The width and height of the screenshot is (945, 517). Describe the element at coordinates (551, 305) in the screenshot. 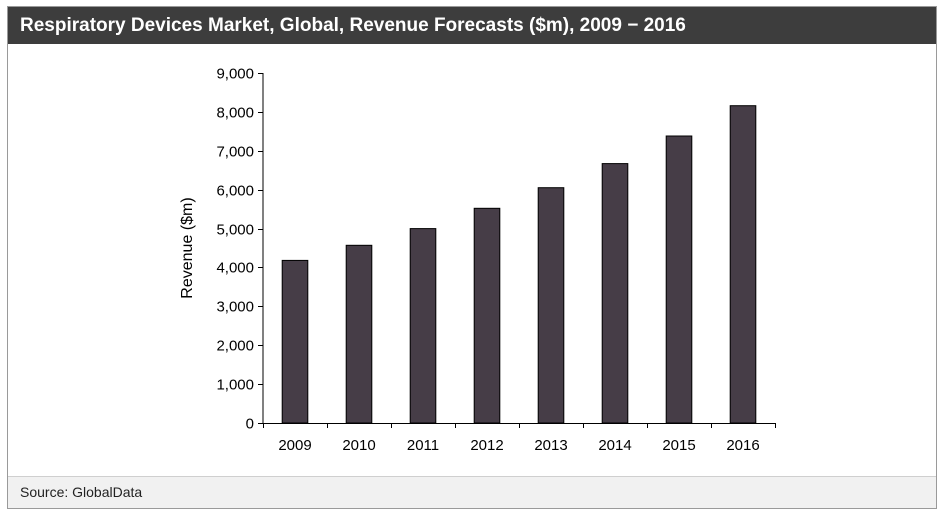

I see `bar-2013` at that location.